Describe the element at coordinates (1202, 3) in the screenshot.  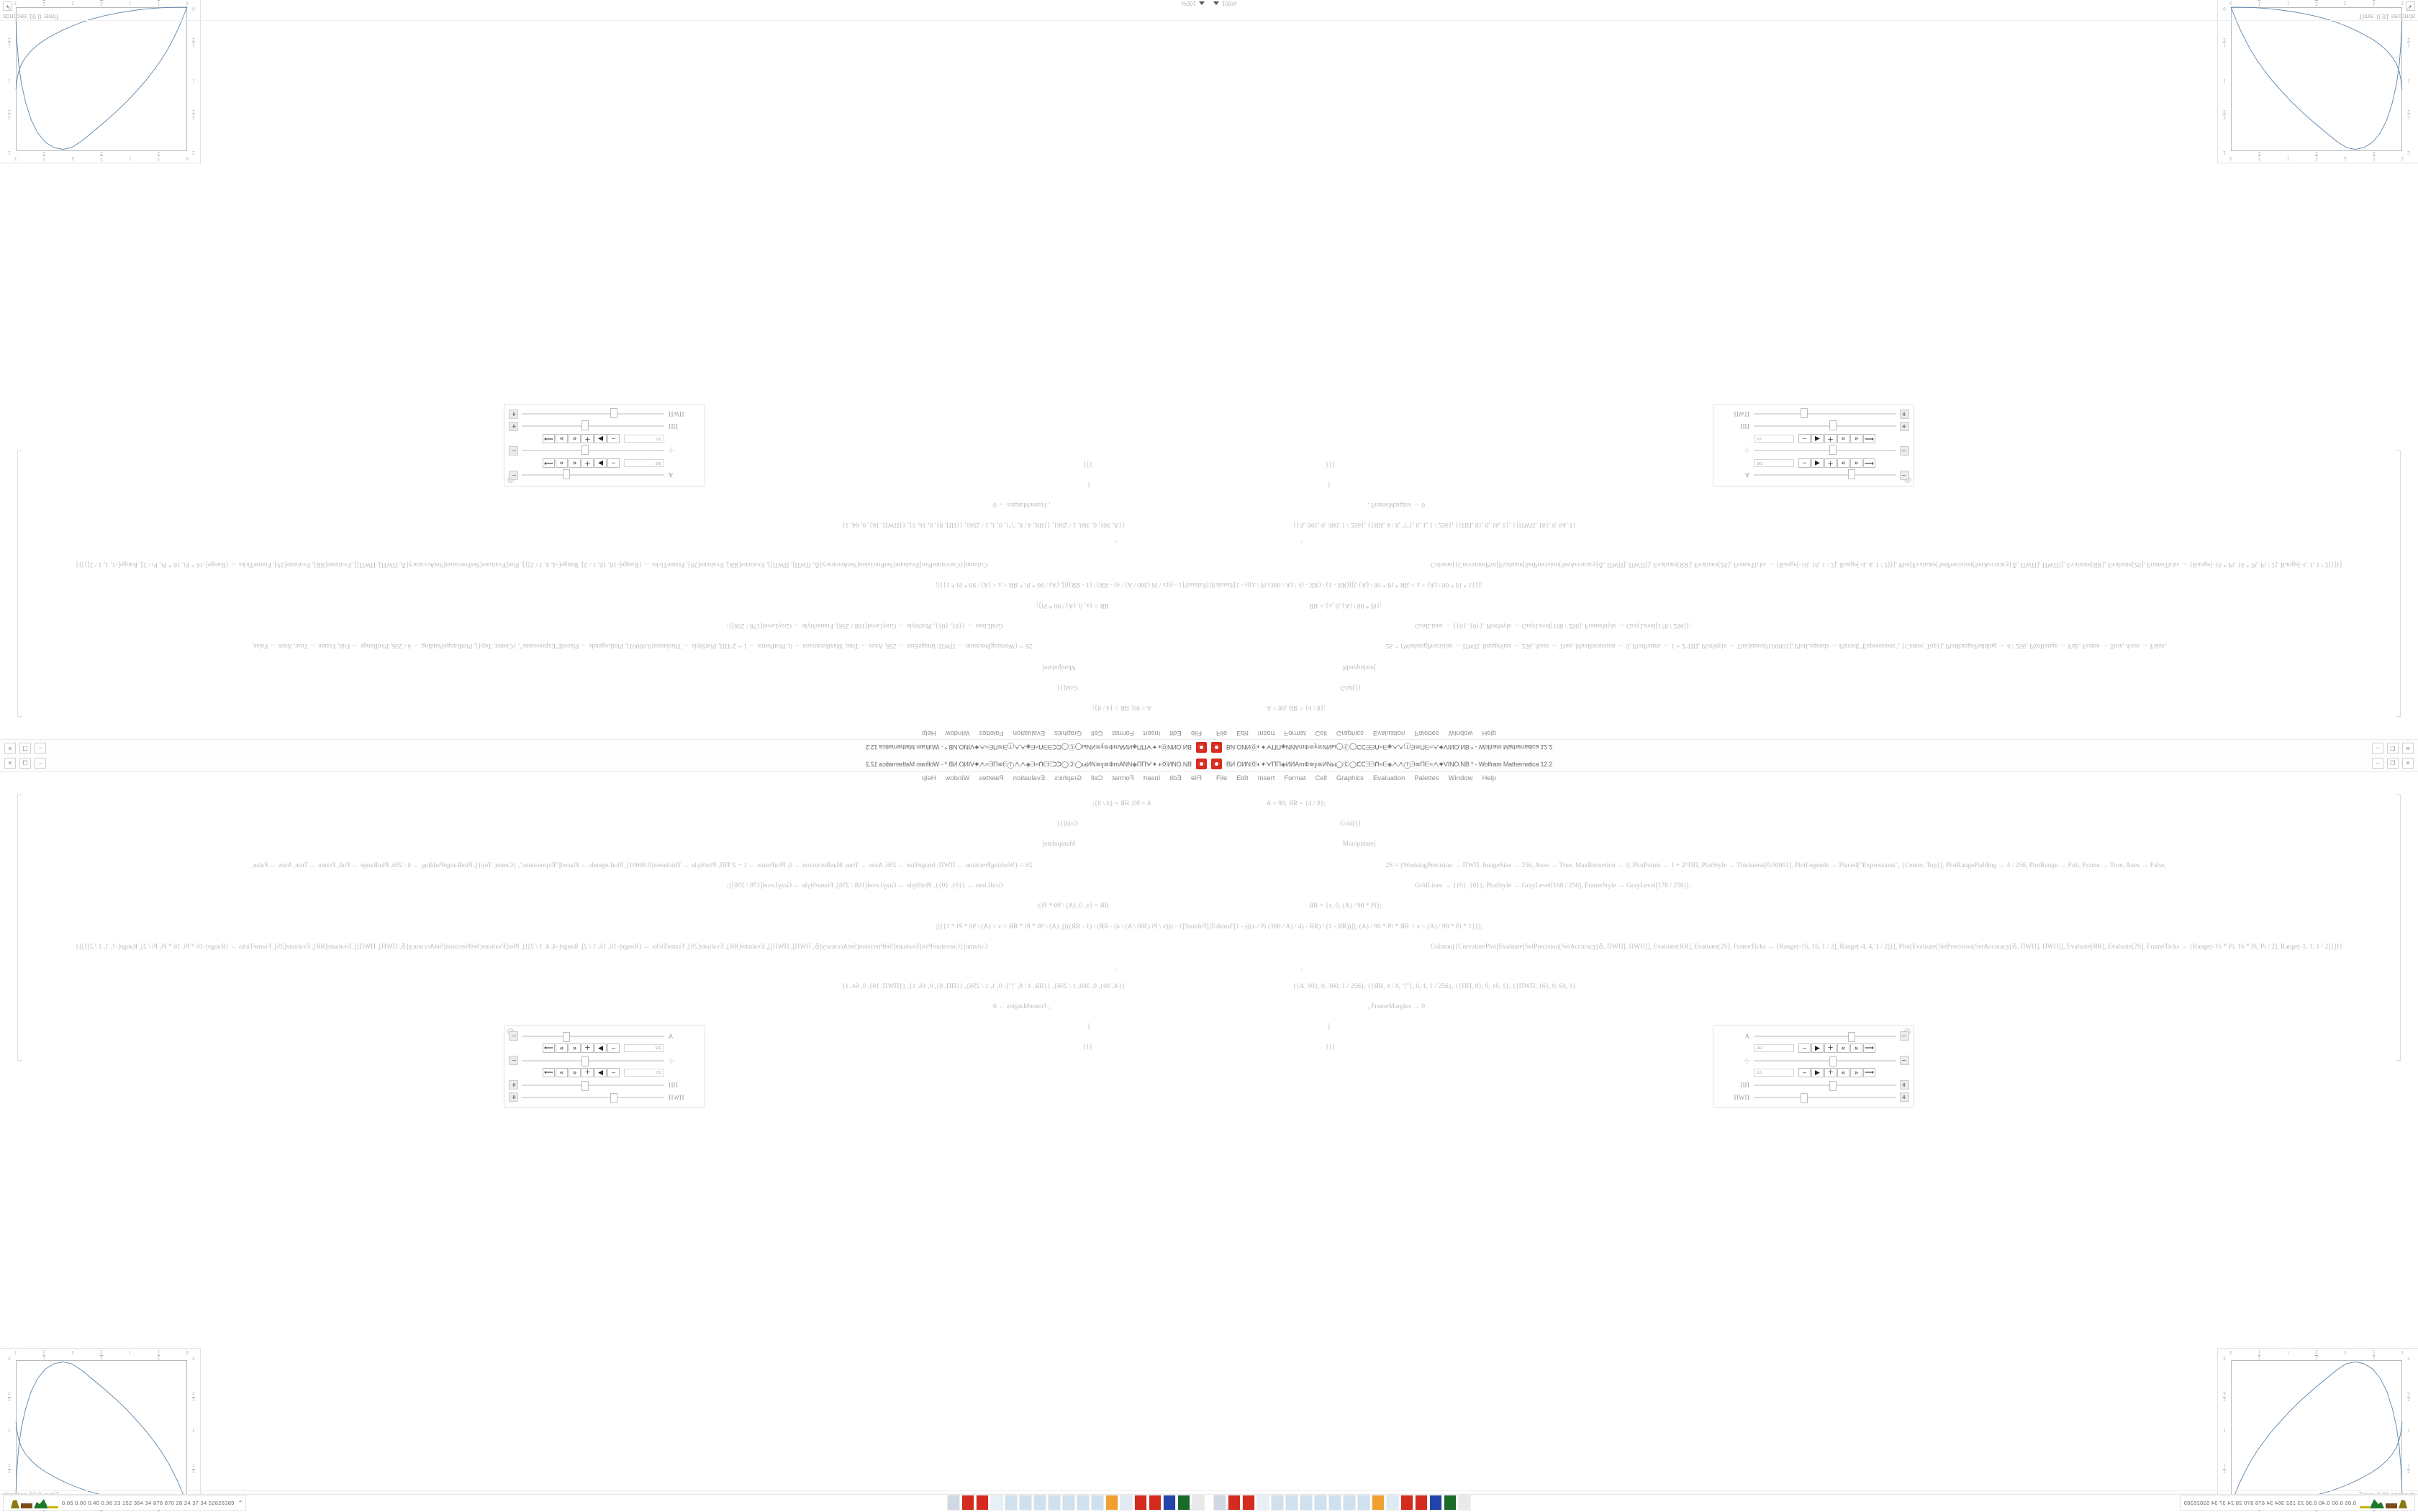
I see `zoom-triangle-icon` at that location.